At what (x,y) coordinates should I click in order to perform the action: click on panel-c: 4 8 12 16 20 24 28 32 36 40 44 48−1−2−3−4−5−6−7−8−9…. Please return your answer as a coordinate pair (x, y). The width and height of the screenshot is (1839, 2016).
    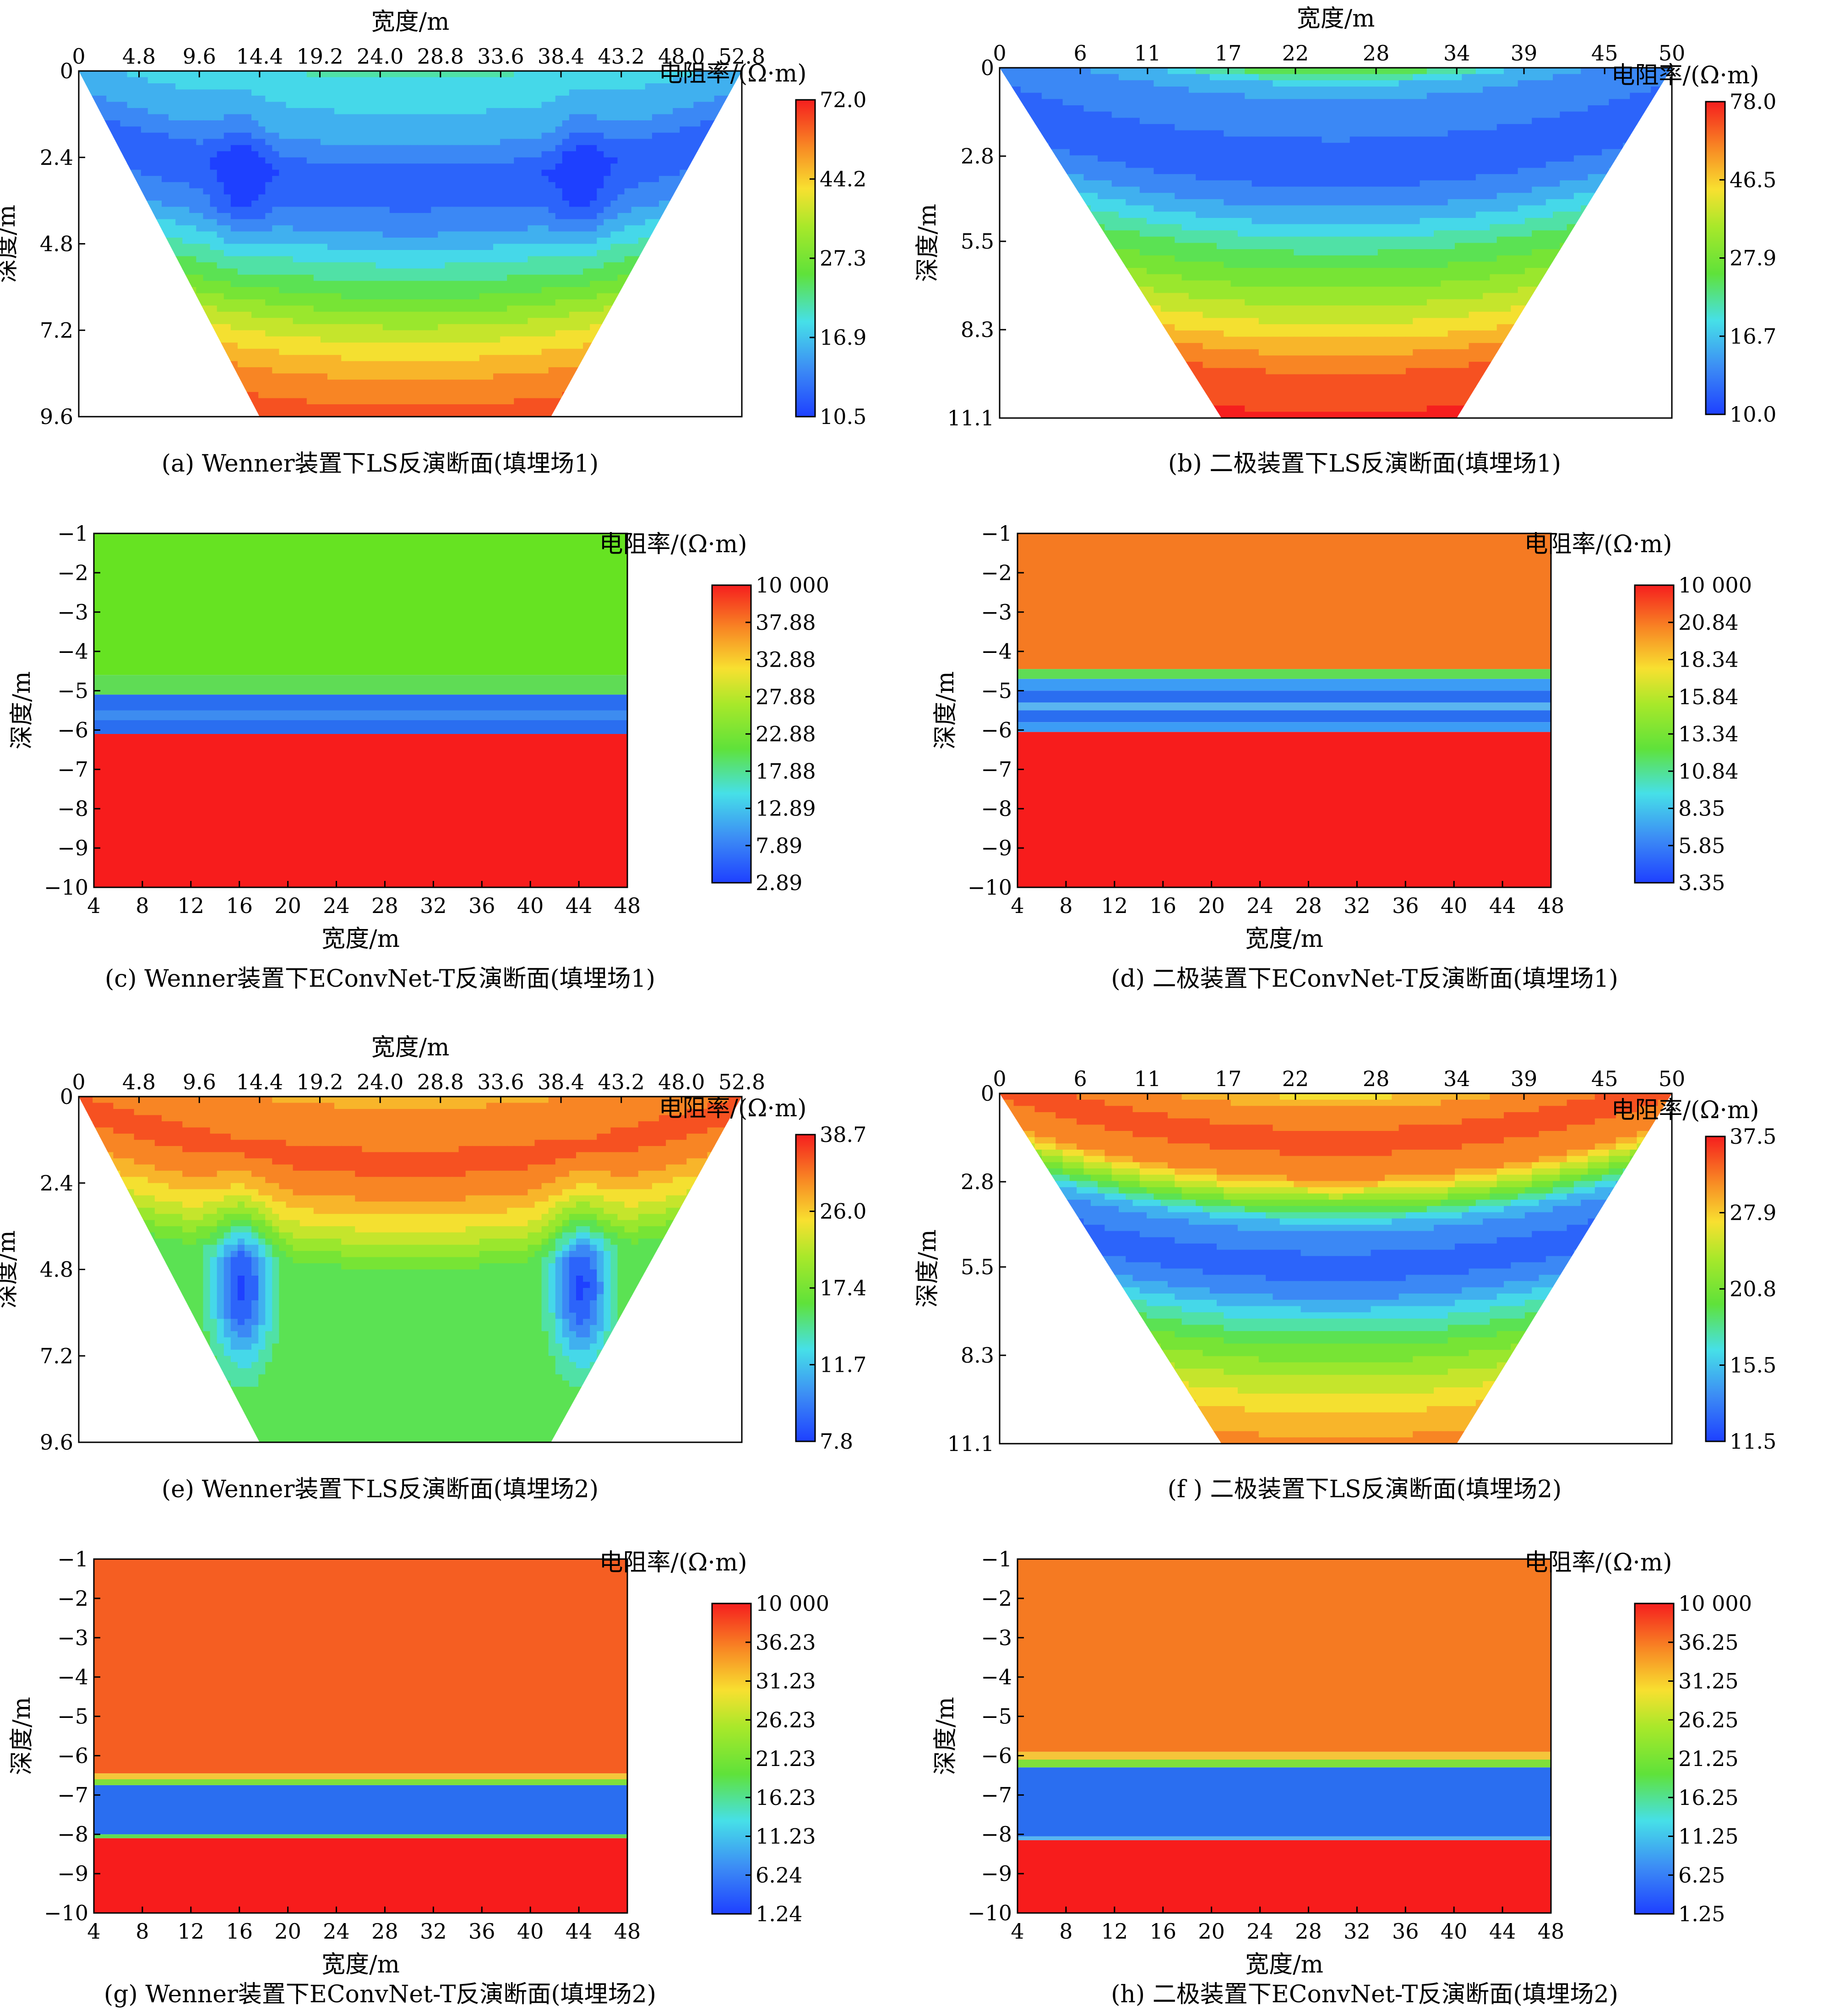
    Looking at the image, I should click on (418, 757).